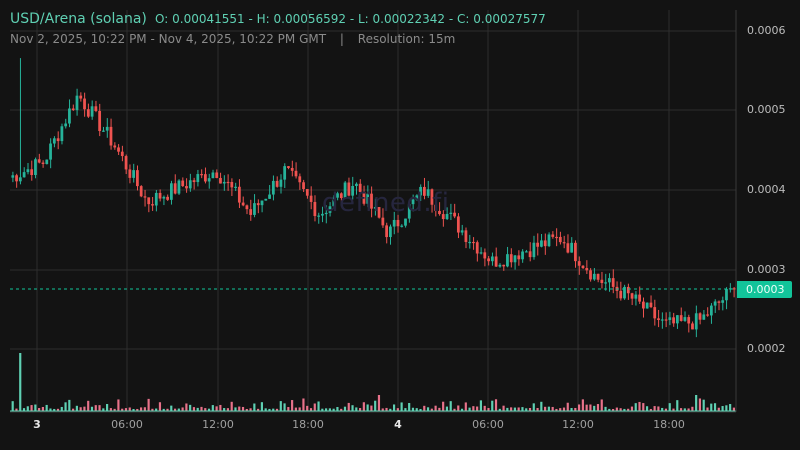 The height and width of the screenshot is (450, 800). I want to click on price-tick-label: 0.0005, so click(766, 109).